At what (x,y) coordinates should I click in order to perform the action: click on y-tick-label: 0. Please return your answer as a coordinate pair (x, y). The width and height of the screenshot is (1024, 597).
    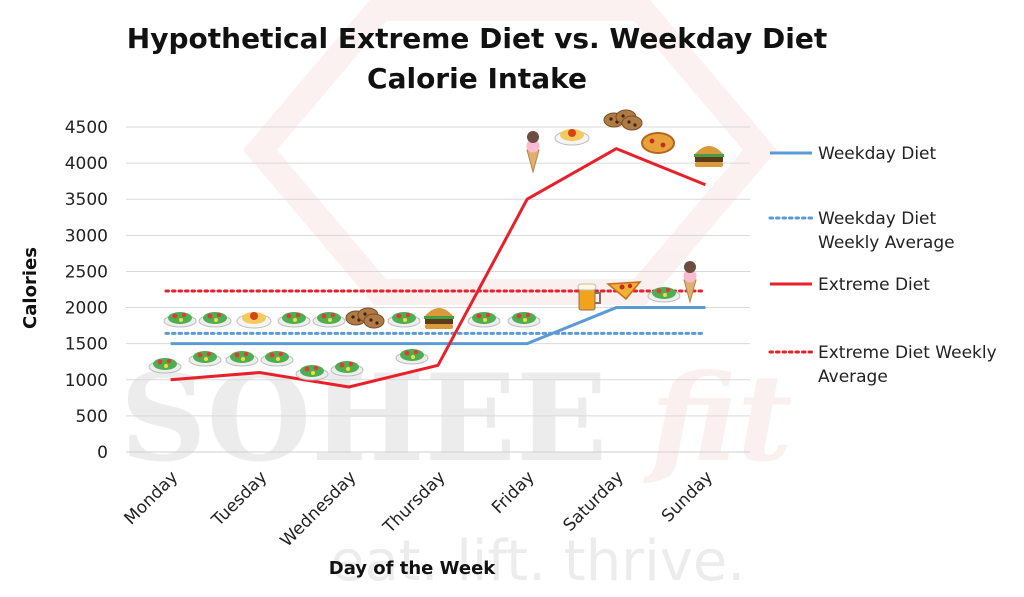
    Looking at the image, I should click on (102, 453).